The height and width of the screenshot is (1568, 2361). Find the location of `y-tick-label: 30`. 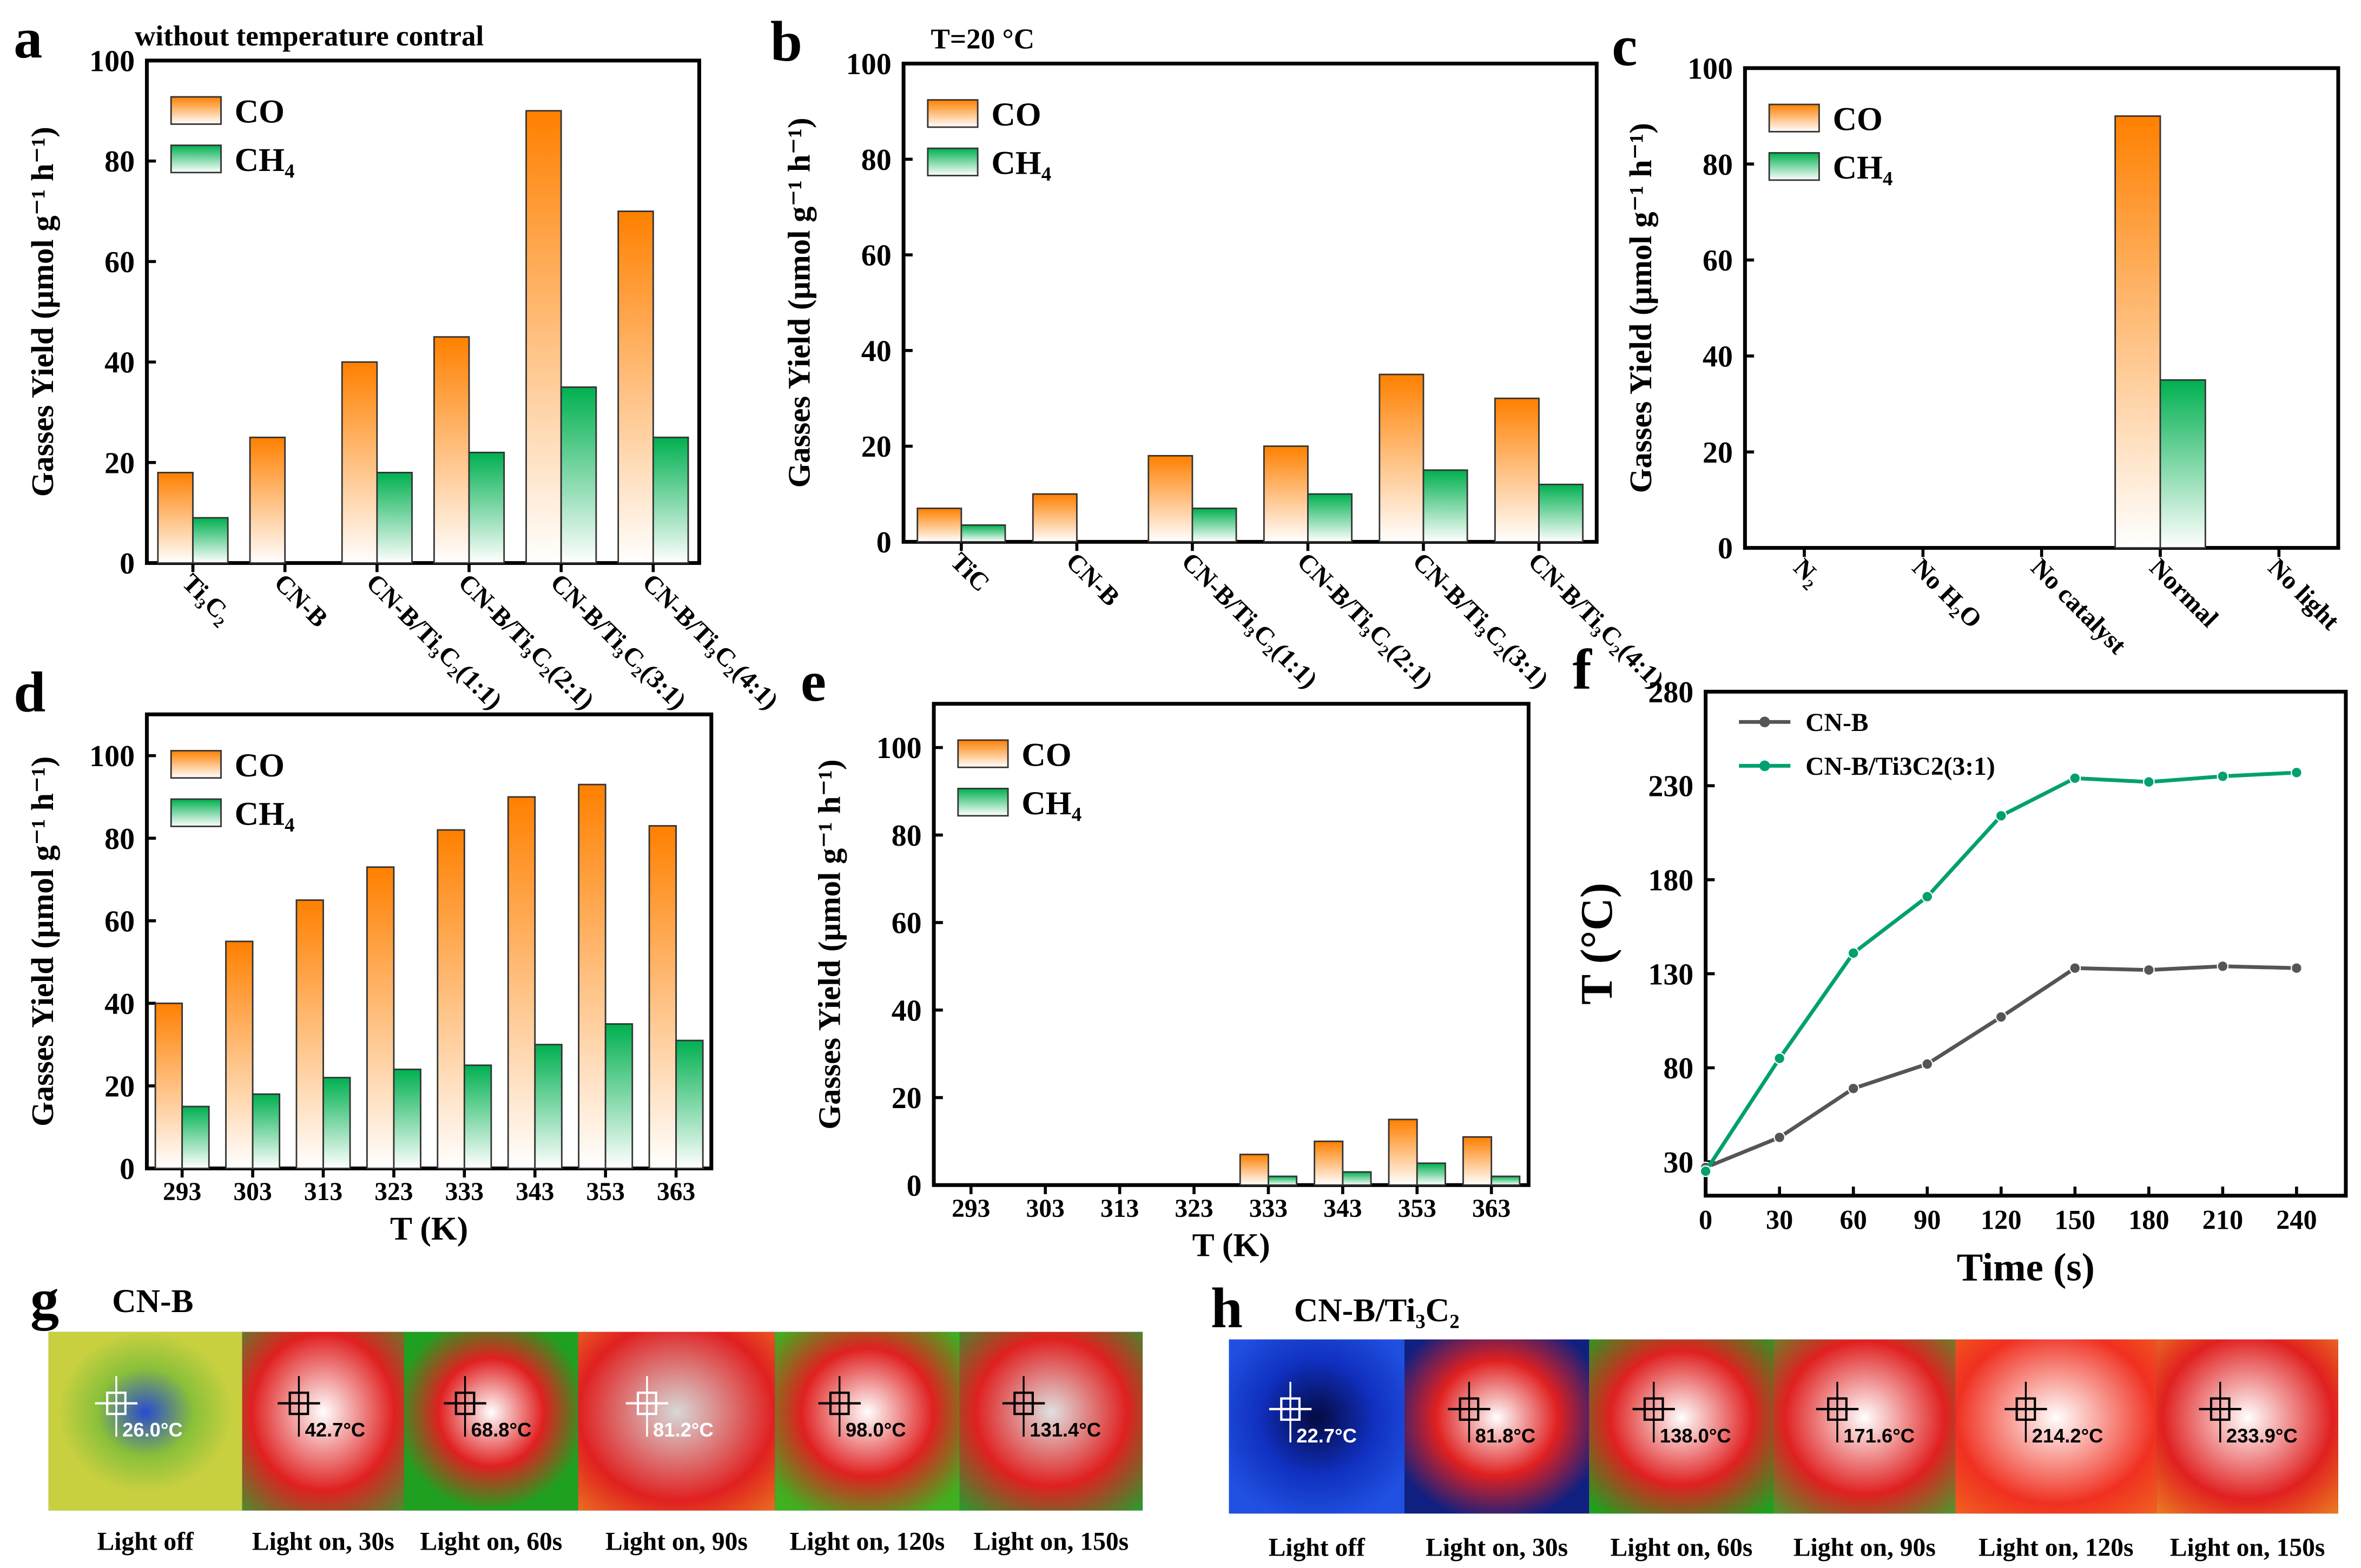

y-tick-label: 30 is located at coordinates (1678, 1163).